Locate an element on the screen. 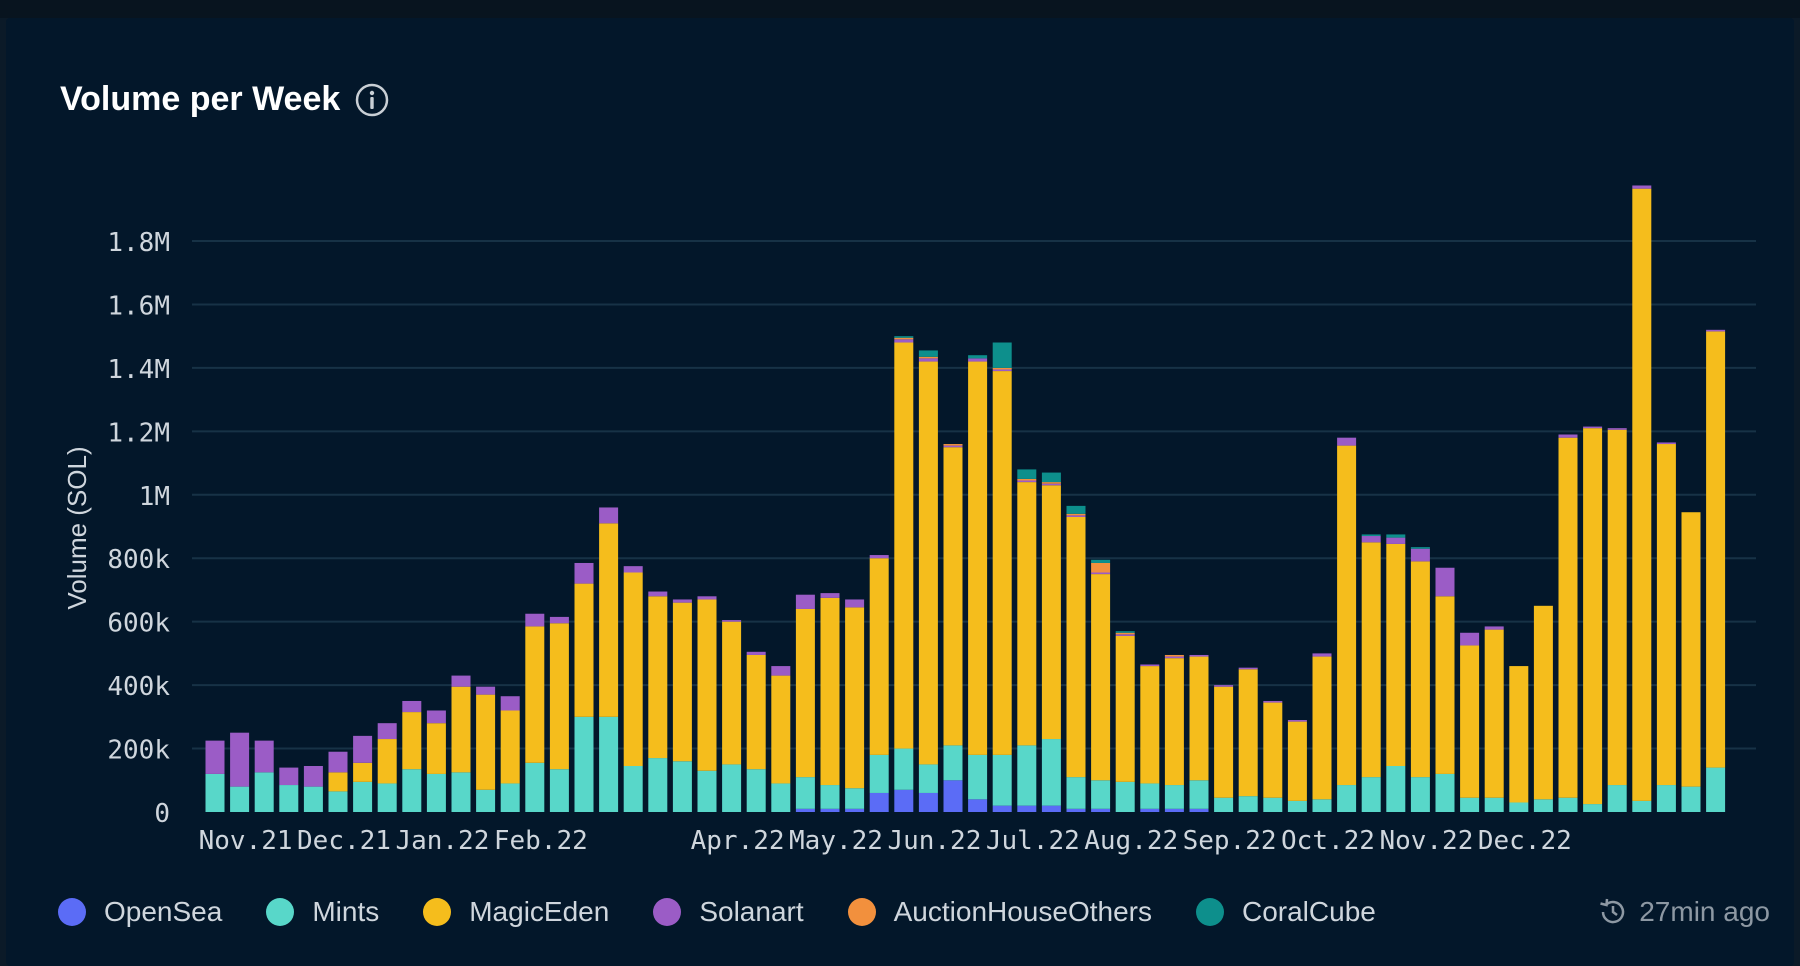 This screenshot has height=966, width=1800. x-tick-label: Dec.22 is located at coordinates (1525, 841).